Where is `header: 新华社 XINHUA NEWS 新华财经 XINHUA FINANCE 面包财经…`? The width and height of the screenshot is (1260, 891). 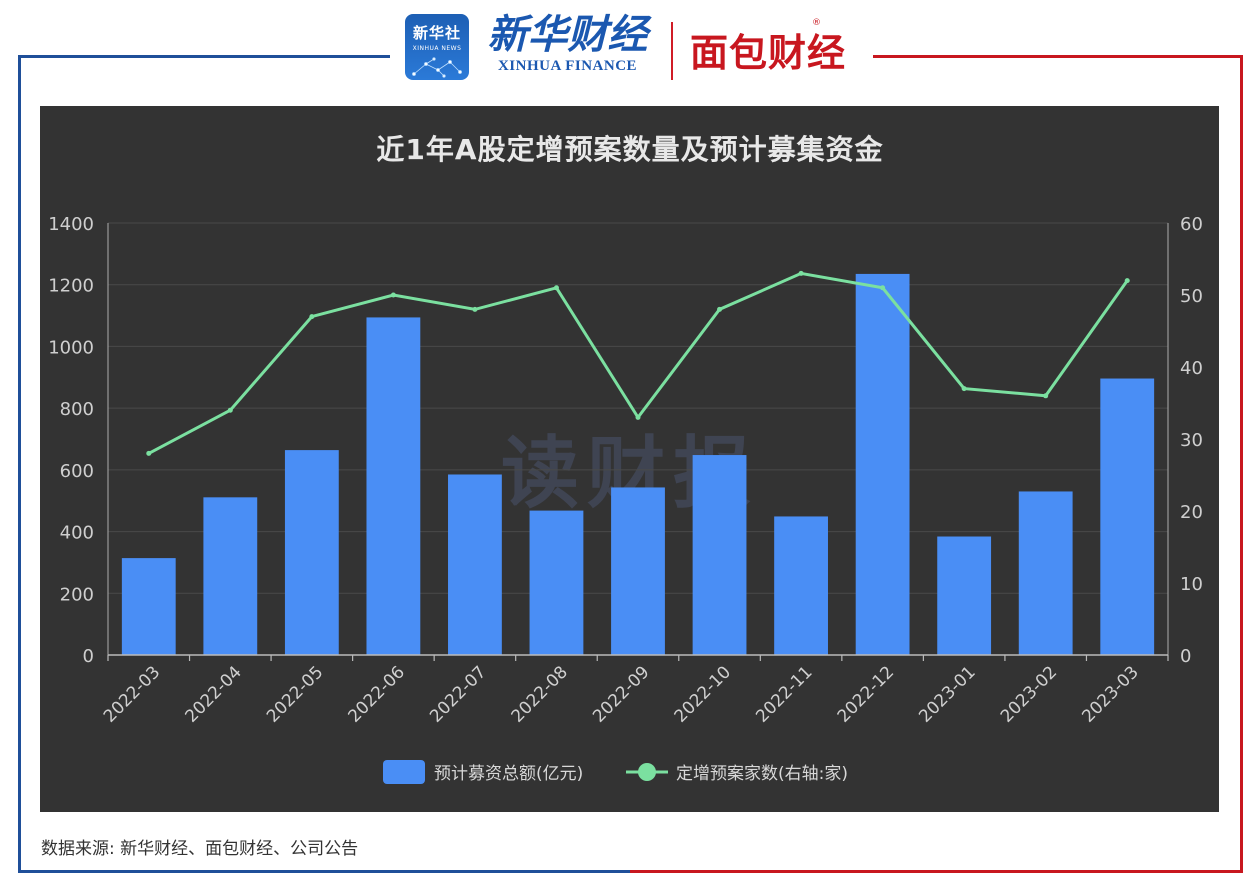 header: 新华社 XINHUA NEWS 新华财经 XINHUA FINANCE 面包财经… is located at coordinates (630, 50).